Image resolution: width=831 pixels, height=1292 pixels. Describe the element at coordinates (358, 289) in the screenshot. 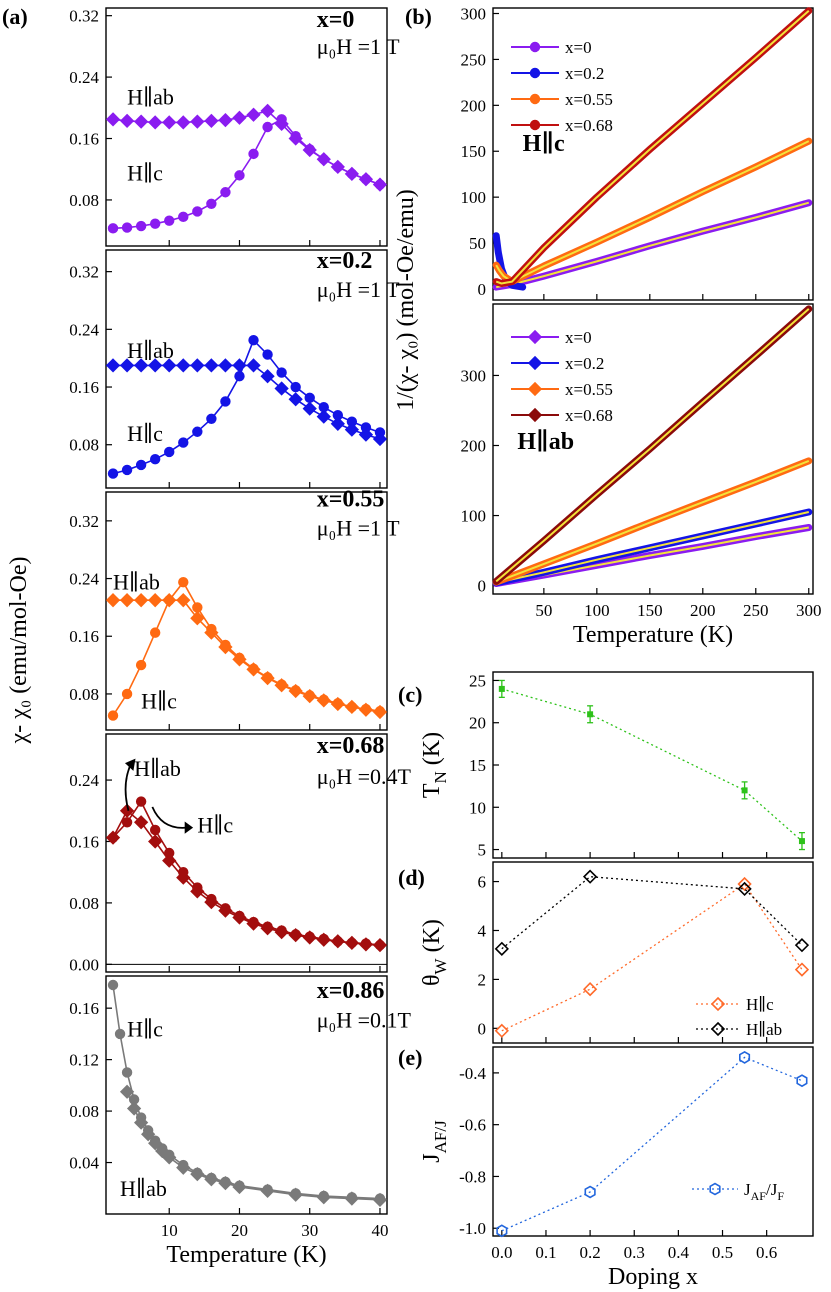

I see `annotation-a2: μ₀H =1 T` at that location.